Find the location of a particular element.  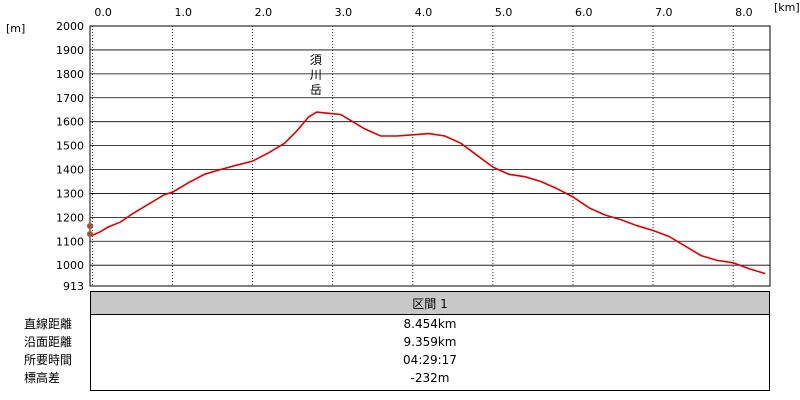

y-tick-label: 2000 is located at coordinates (70, 26).